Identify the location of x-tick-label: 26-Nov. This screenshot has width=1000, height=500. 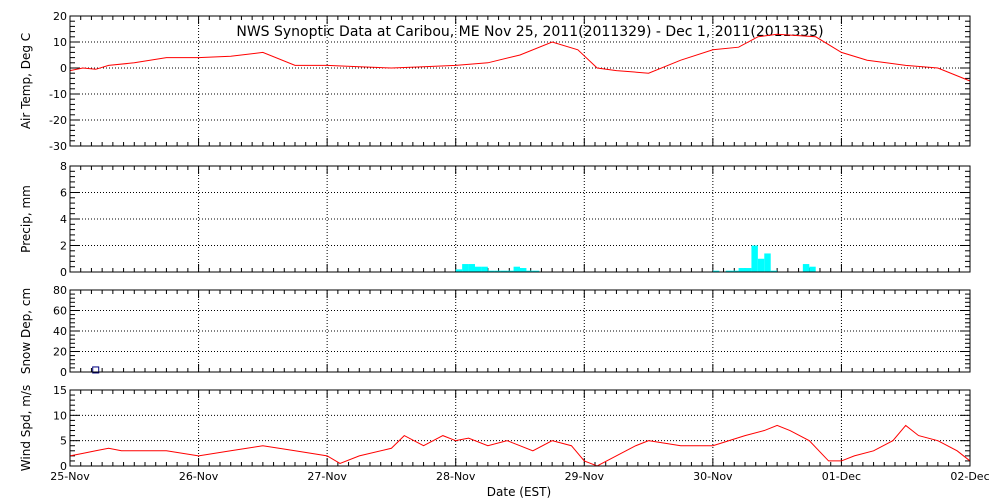
(199, 476).